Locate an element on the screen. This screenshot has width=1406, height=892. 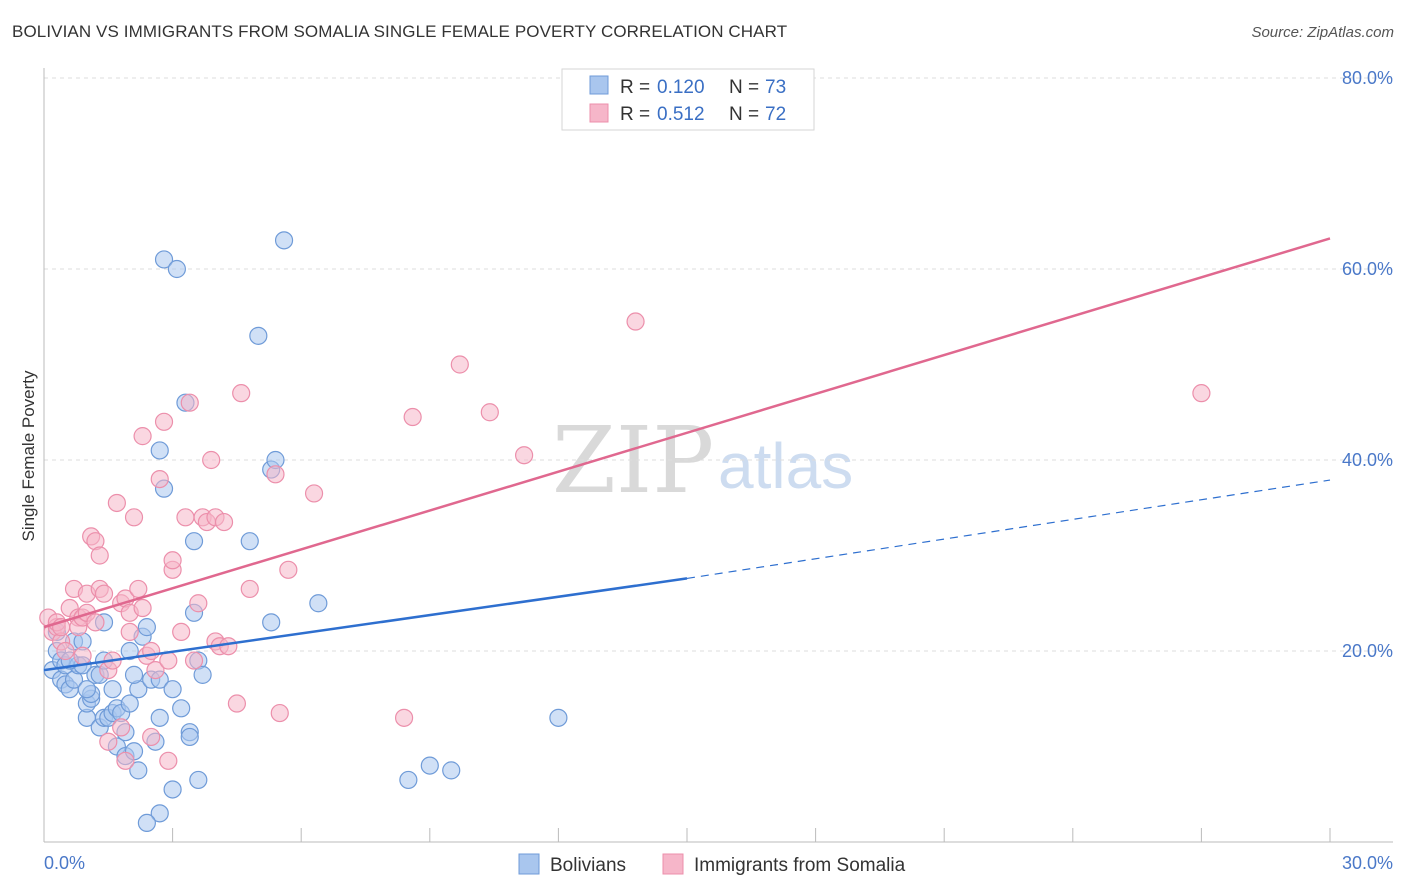
y-tick-labels: 20.0% 40.0% 60.0% 80.0% is located at coordinates (1367, 364).